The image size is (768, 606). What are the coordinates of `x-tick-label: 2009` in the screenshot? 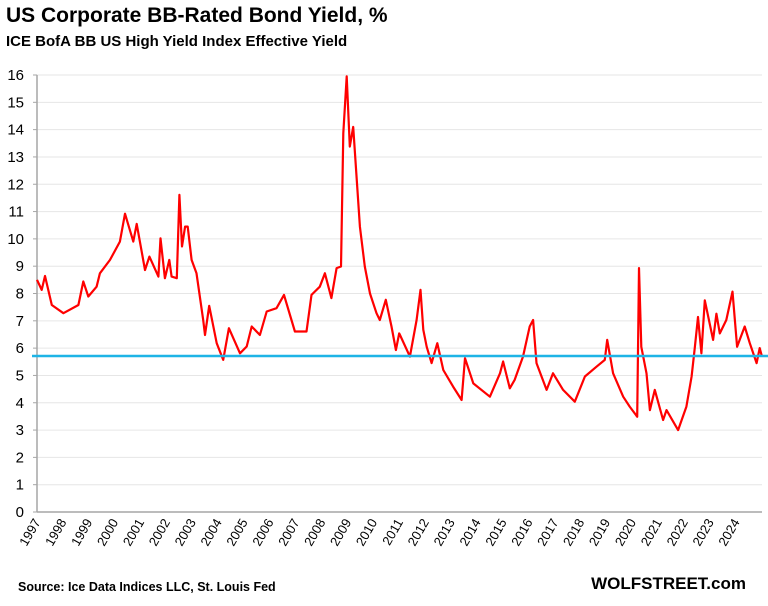 It's located at (340, 532).